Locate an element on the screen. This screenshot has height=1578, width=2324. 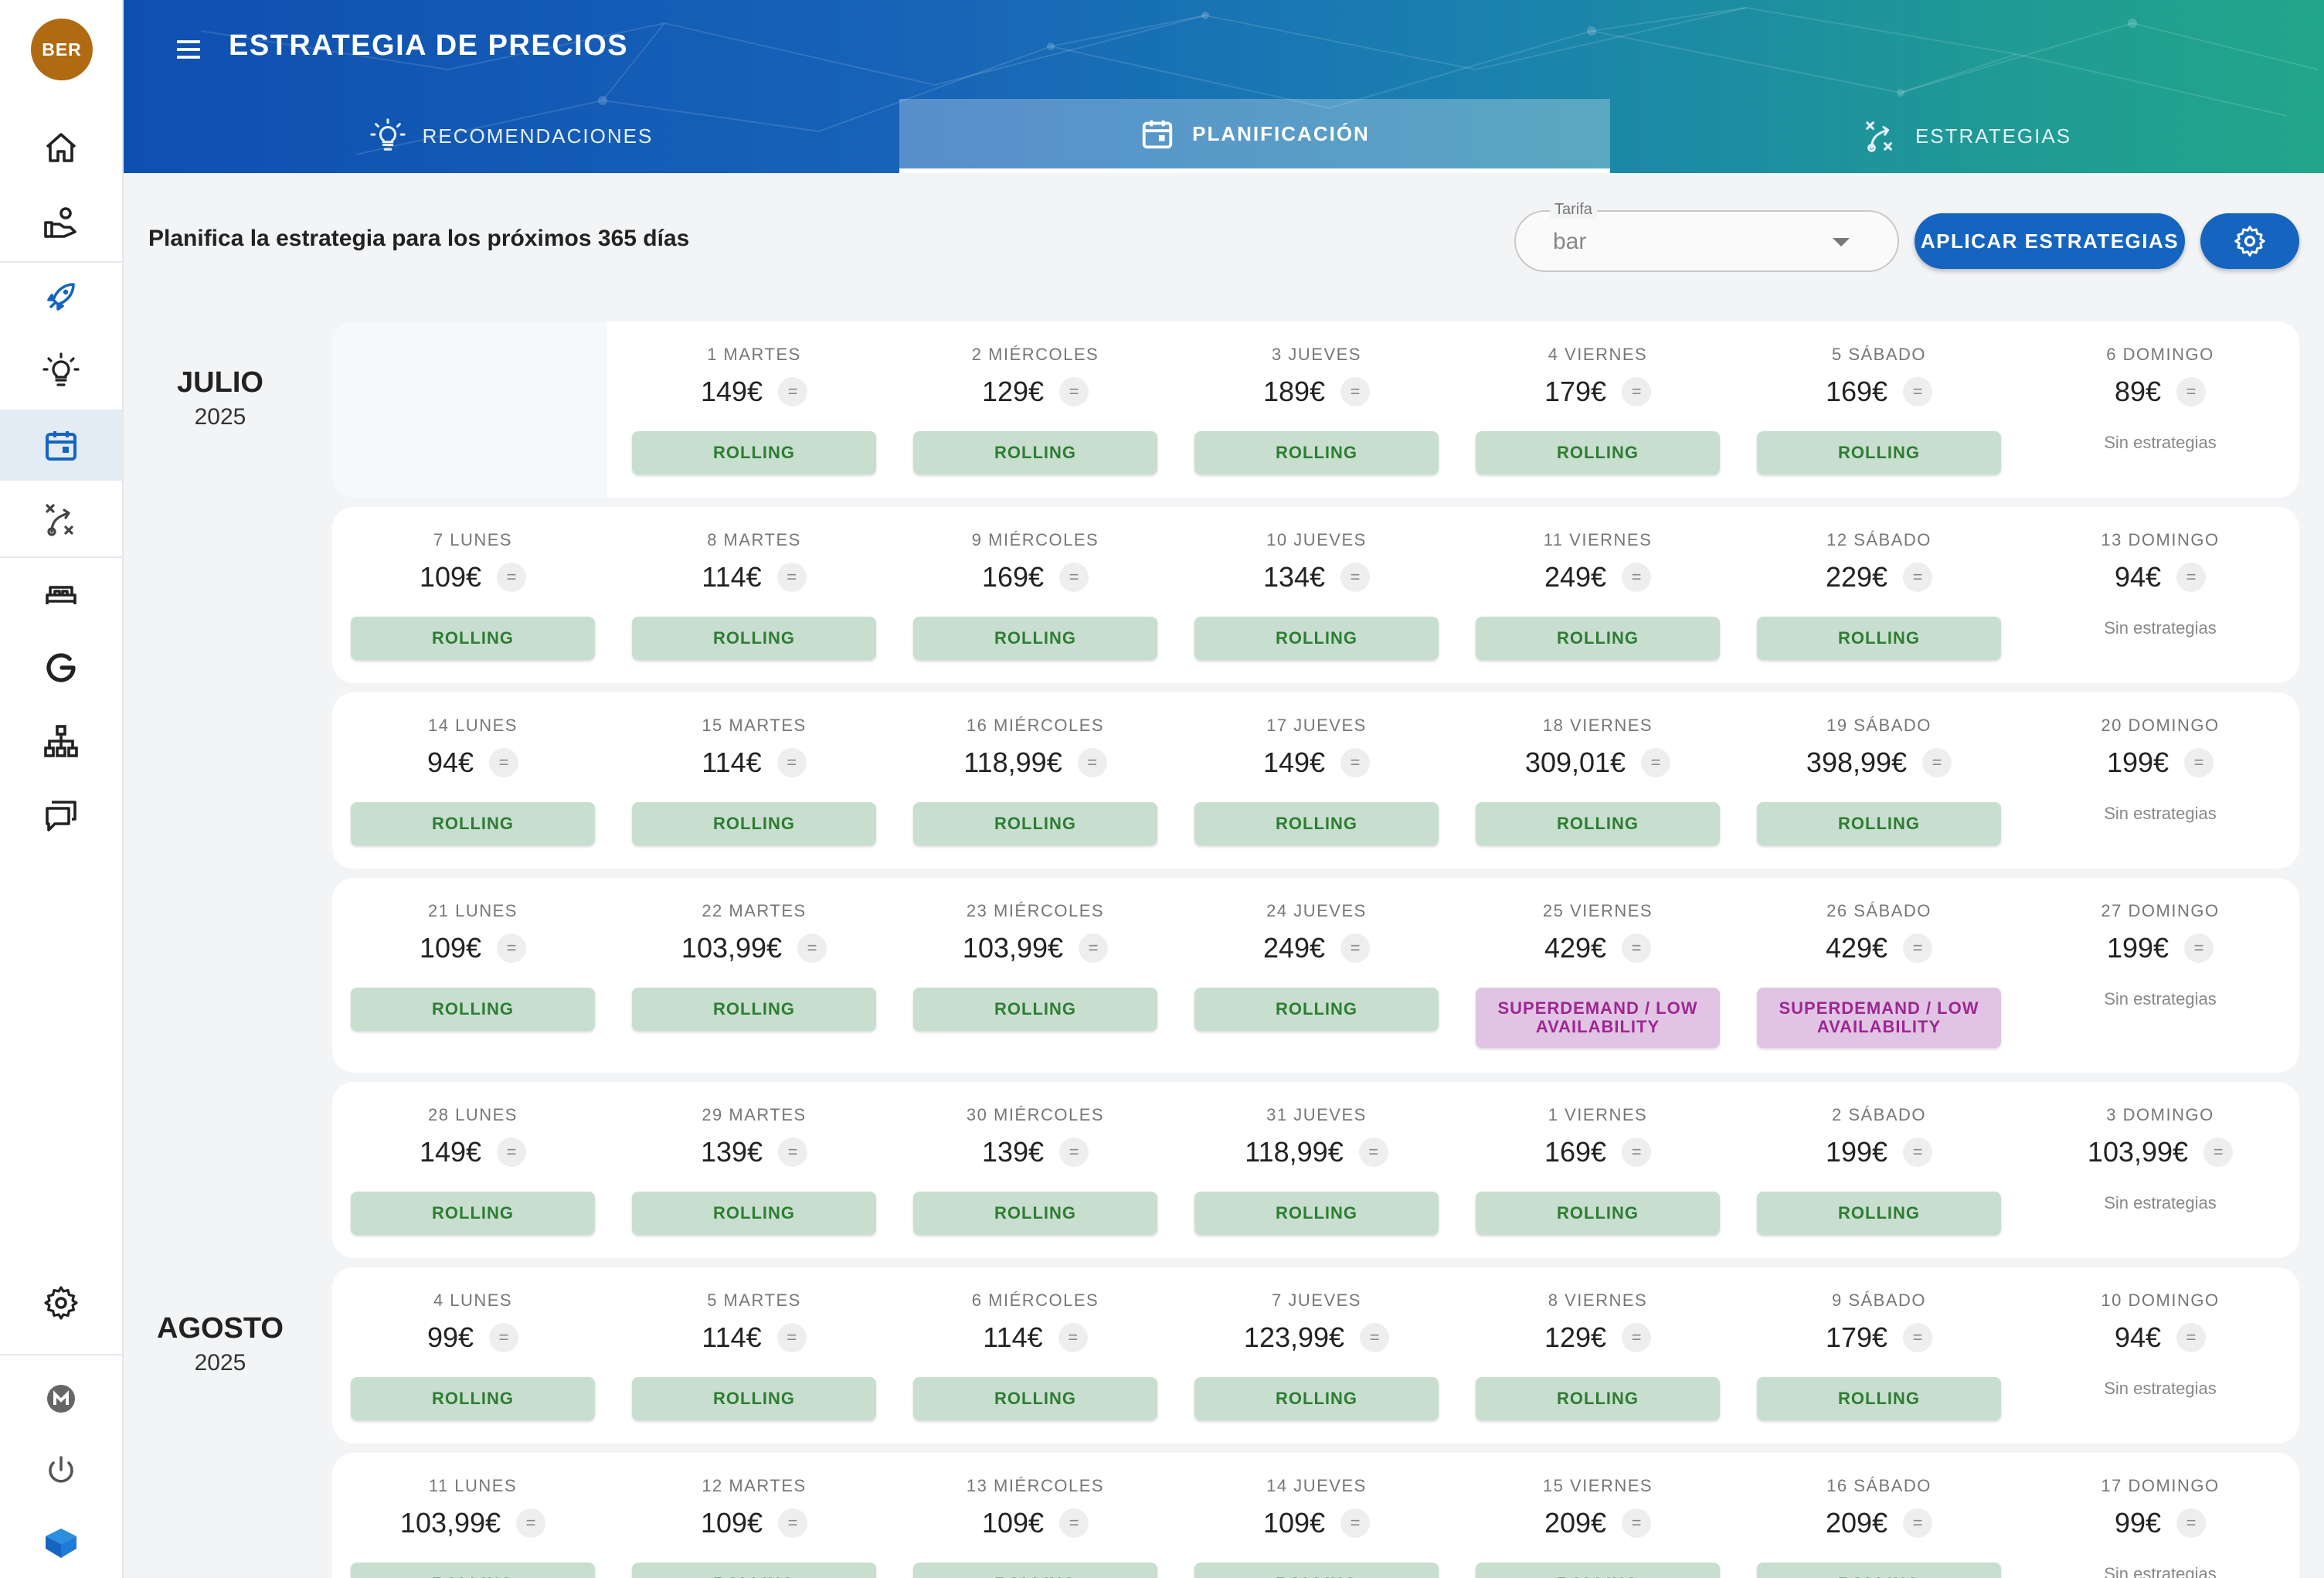
day-cell: 31 JUEVES 118,99€ = ROLLING is located at coordinates (1316, 1170).